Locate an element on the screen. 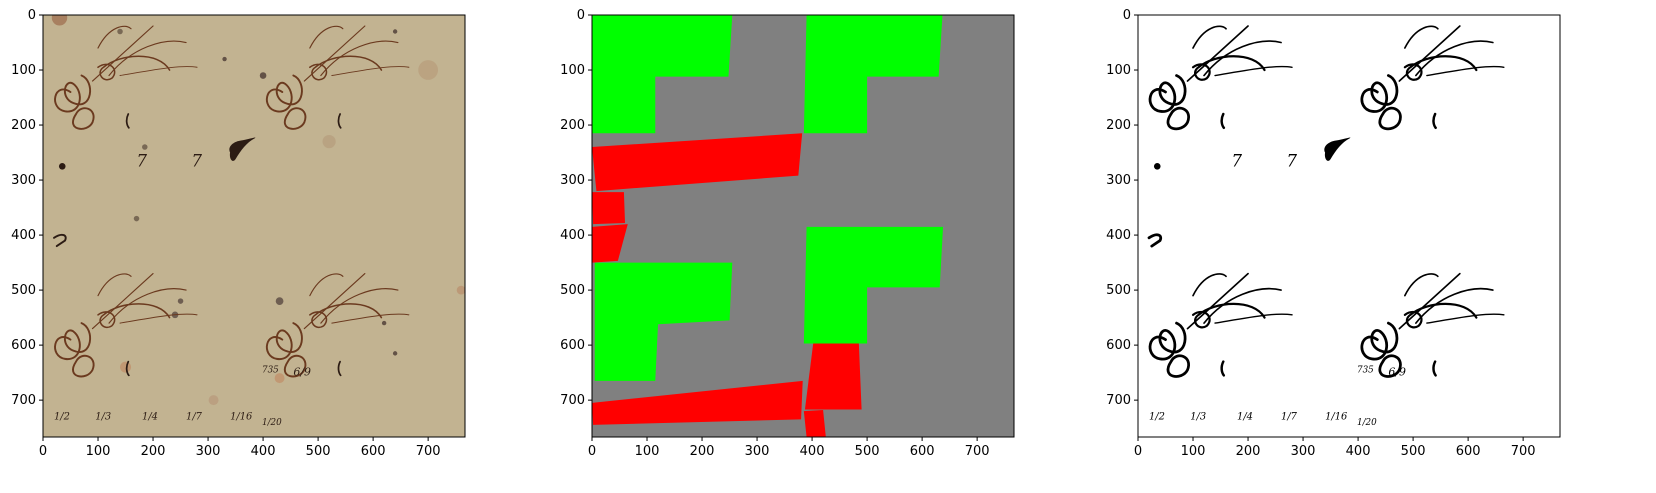 The image size is (1656, 493). manuscript-annotation: 1/4 is located at coordinates (150, 416).